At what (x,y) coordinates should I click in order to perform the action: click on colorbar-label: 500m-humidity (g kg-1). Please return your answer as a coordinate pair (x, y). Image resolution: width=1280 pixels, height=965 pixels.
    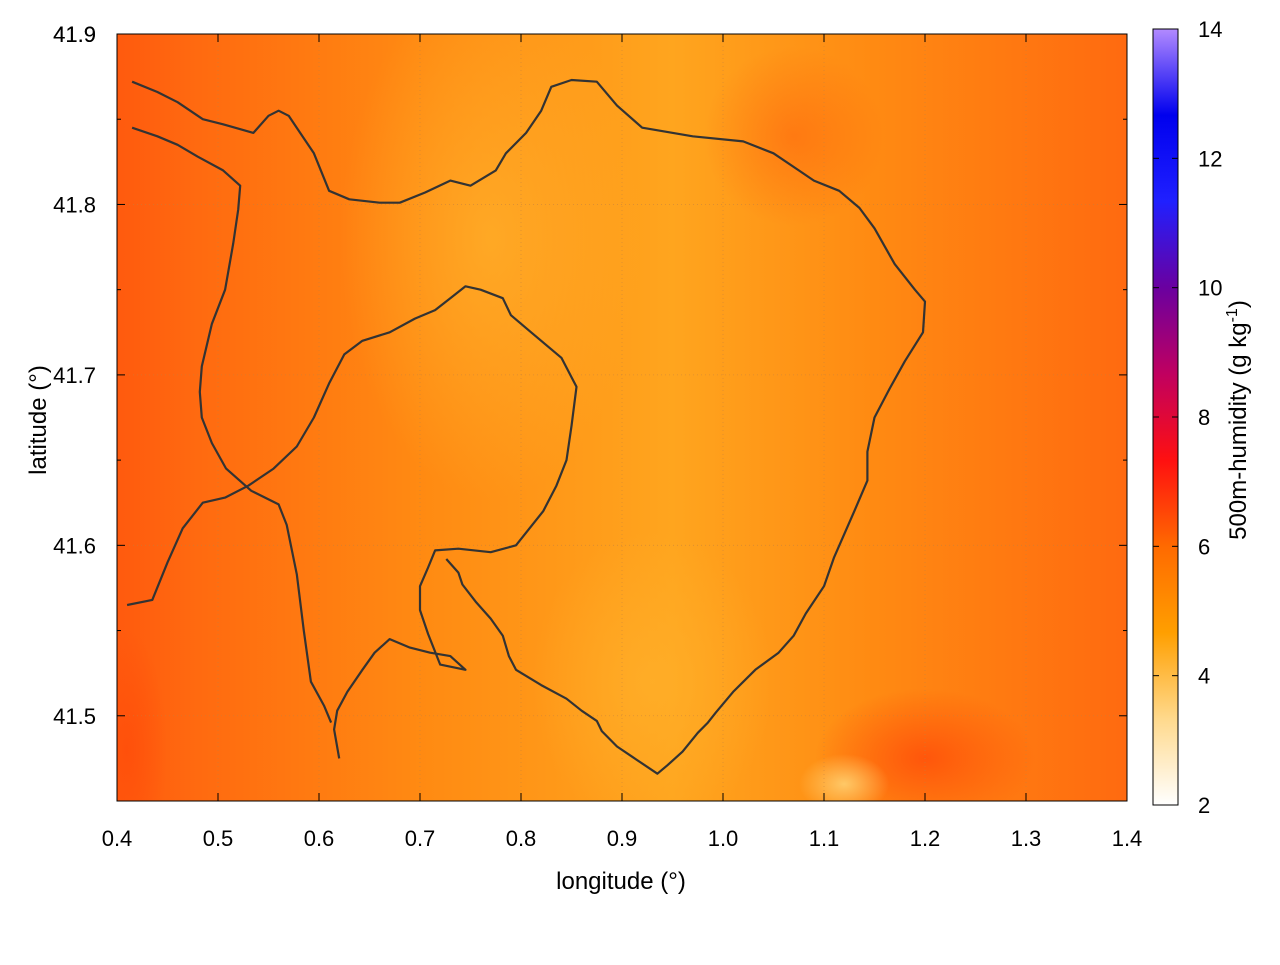
    Looking at the image, I should click on (1238, 420).